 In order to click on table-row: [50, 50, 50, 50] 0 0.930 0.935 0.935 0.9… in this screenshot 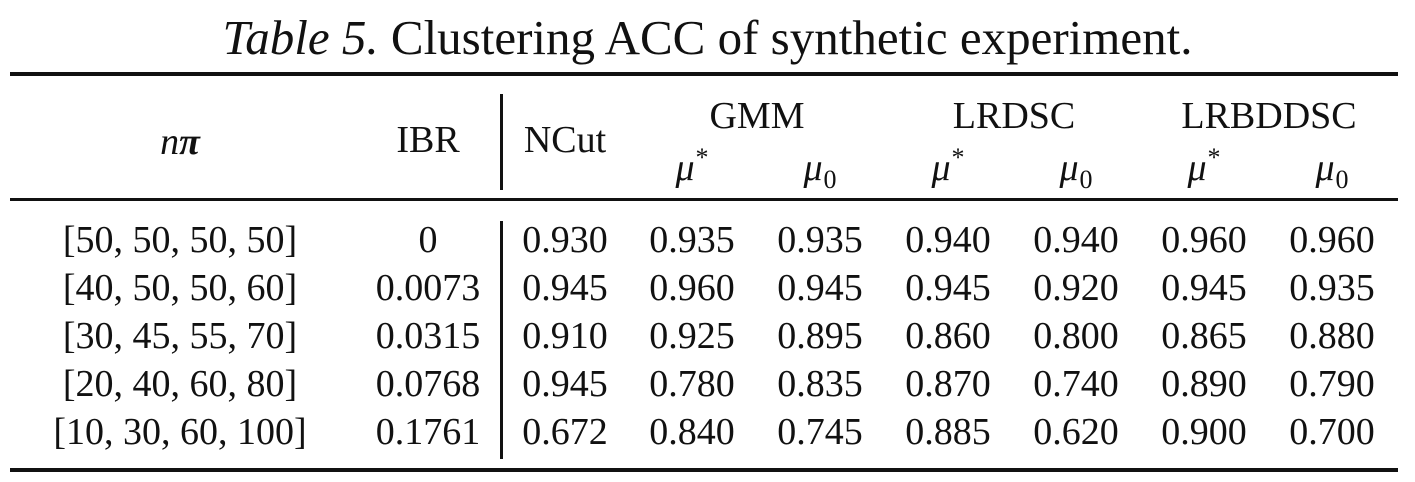, I will do `click(707, 242)`.